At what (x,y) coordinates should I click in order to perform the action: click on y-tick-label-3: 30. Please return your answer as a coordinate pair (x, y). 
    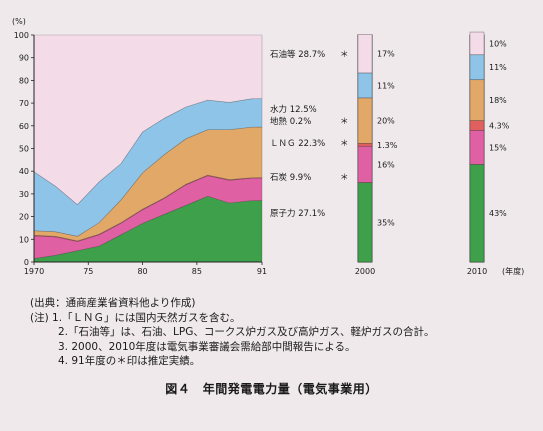
    Looking at the image, I should click on (24, 194).